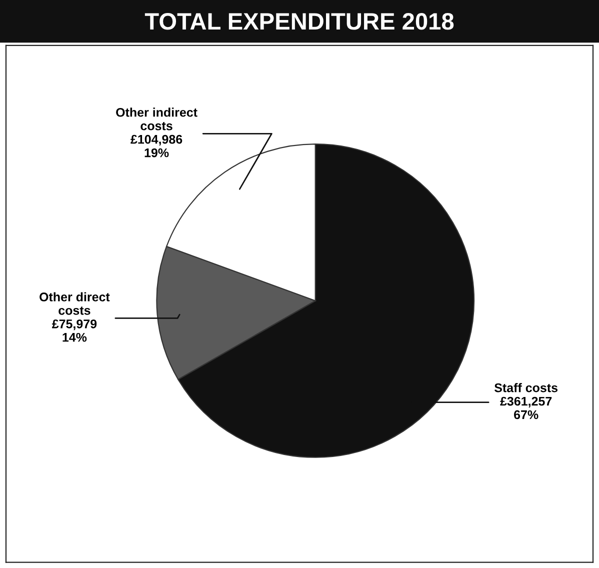 The height and width of the screenshot is (568, 599). Describe the element at coordinates (75, 303) in the screenshot. I see `slice-label: Other direct costs` at that location.